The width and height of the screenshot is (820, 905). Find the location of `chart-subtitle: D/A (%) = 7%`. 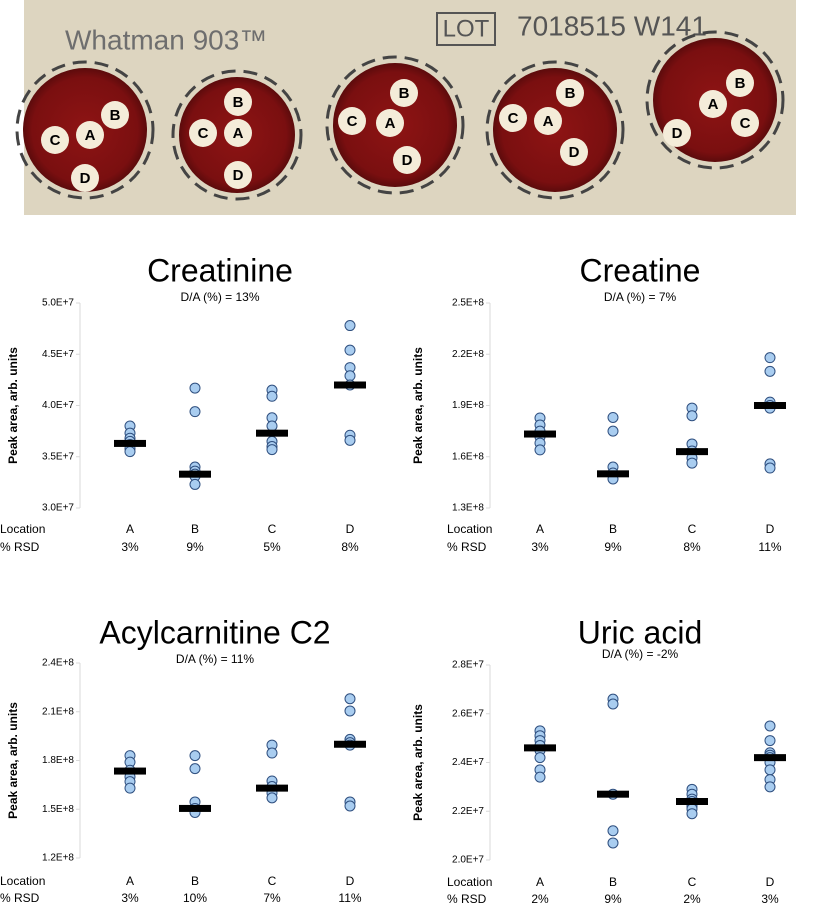

chart-subtitle: D/A (%) = 7% is located at coordinates (640, 297).